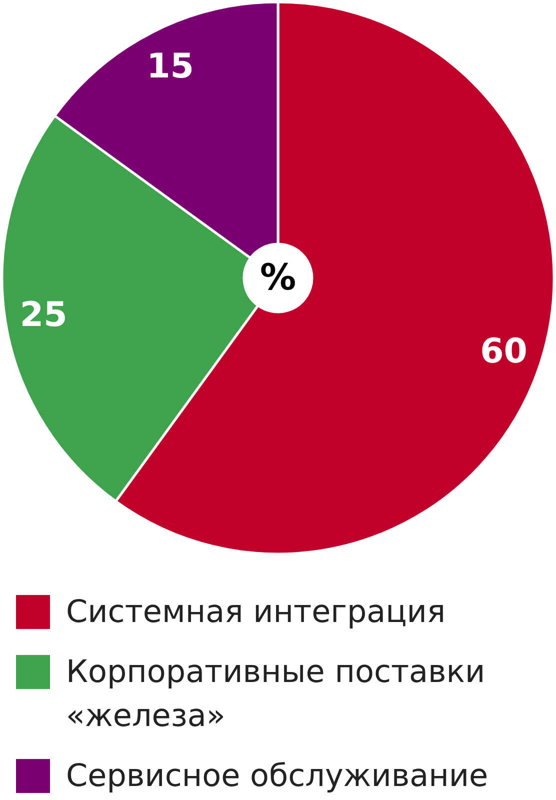 The width and height of the screenshot is (556, 800). Describe the element at coordinates (277, 776) in the screenshot. I see `legend-label: Сервисное обслуживание` at that location.